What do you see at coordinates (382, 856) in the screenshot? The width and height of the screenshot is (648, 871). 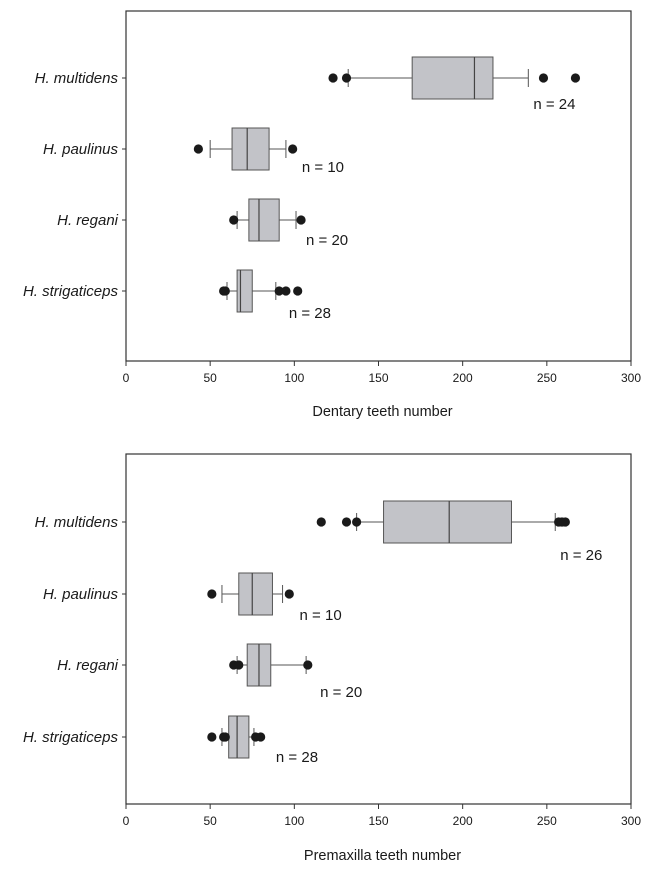 I see `x-axis-label: Premaxilla teeth number` at bounding box center [382, 856].